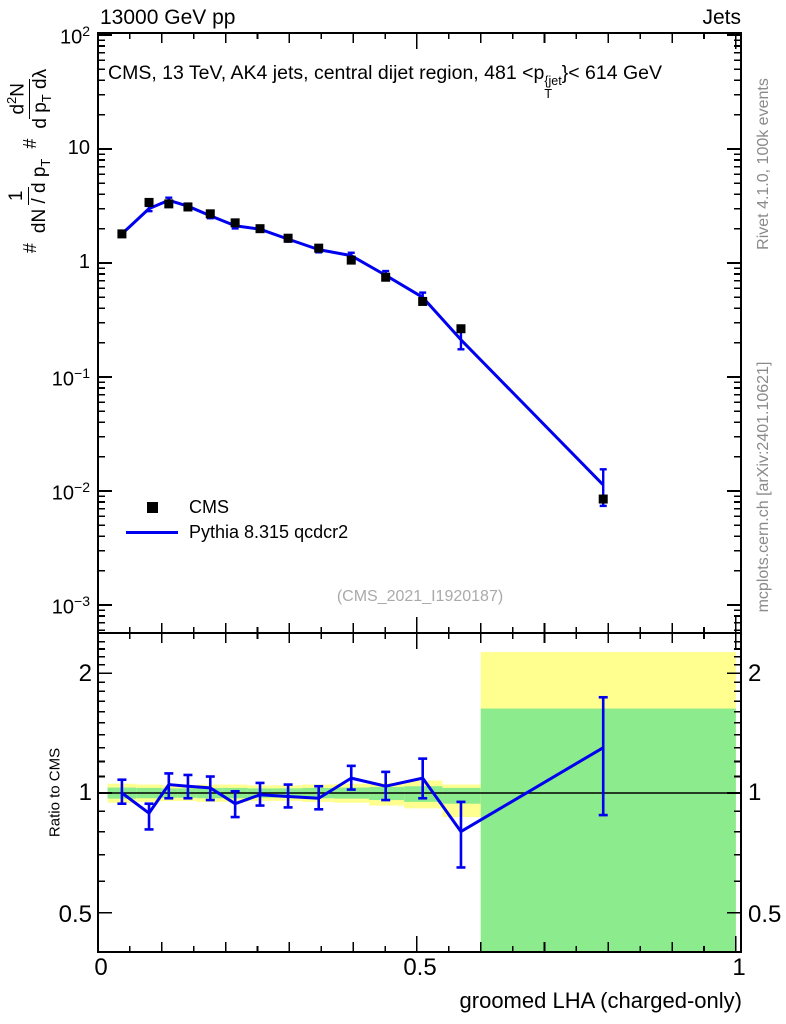 This screenshot has width=786, height=1024. Describe the element at coordinates (101, 967) in the screenshot. I see `x-tick-label-0: 0` at that location.